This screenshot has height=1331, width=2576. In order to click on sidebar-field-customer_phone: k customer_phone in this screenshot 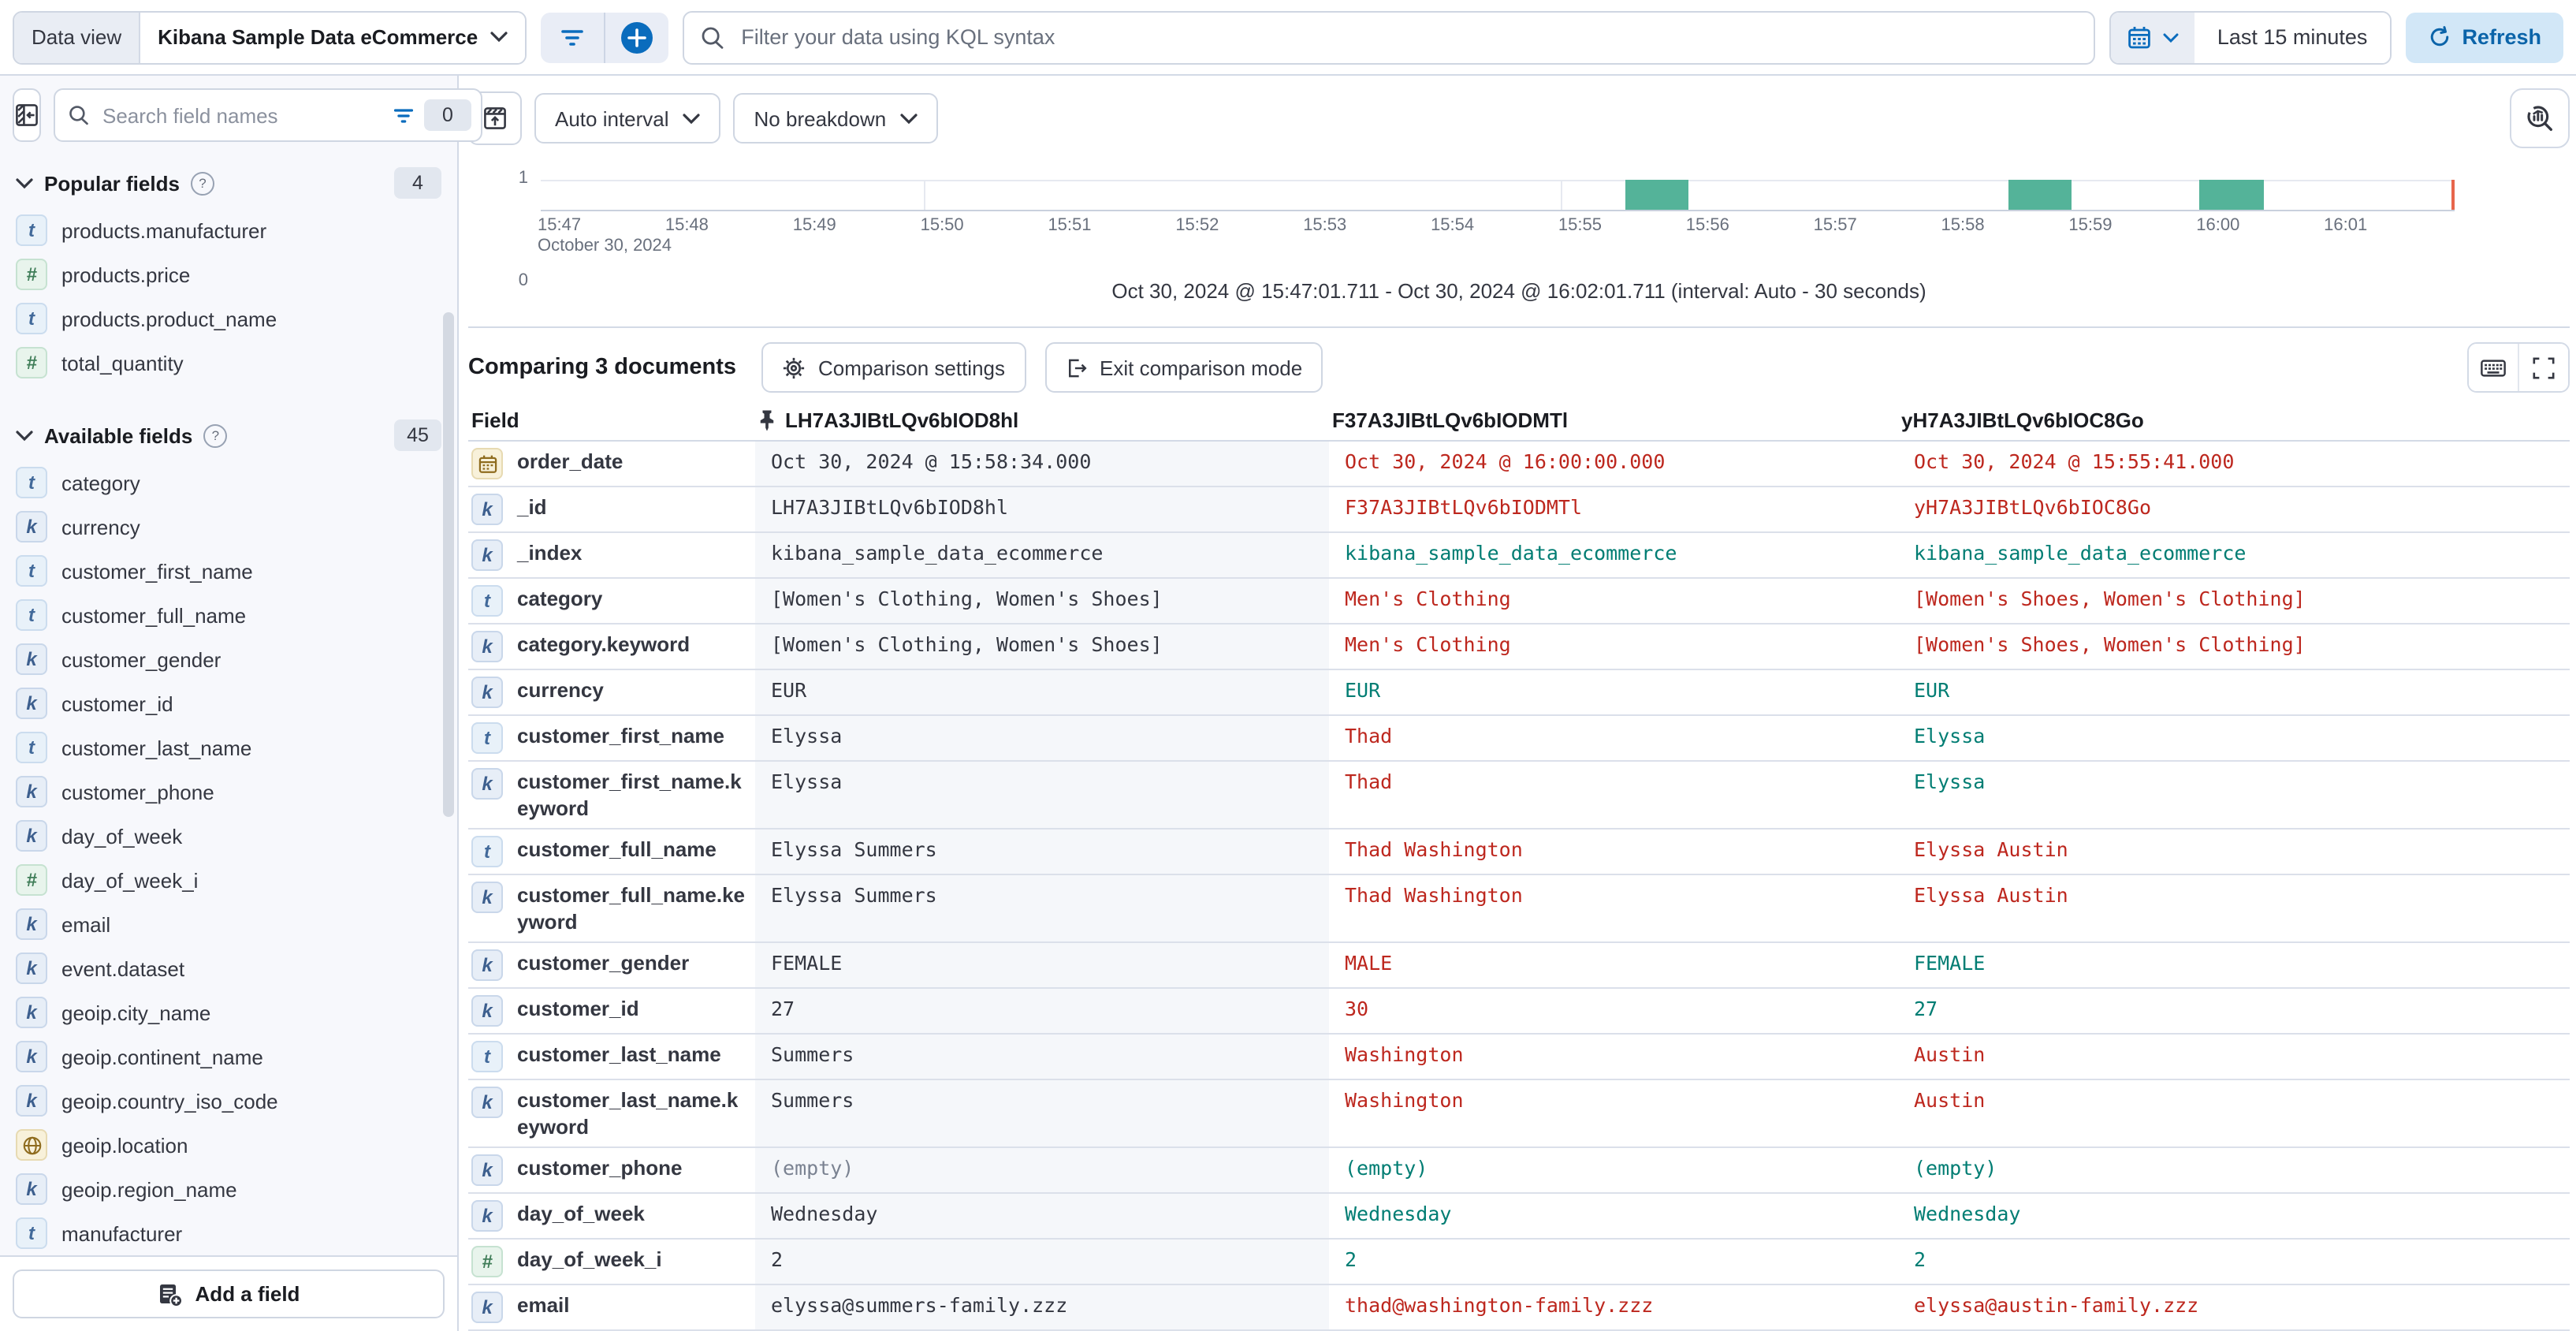, I will do `click(228, 792)`.